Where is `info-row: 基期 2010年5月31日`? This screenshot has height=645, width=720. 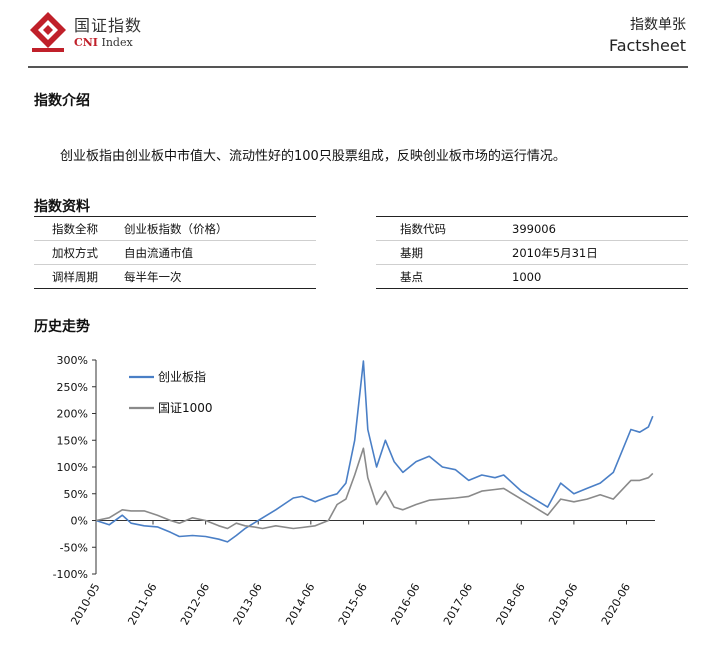 info-row: 基期 2010年5月31日 is located at coordinates (532, 253).